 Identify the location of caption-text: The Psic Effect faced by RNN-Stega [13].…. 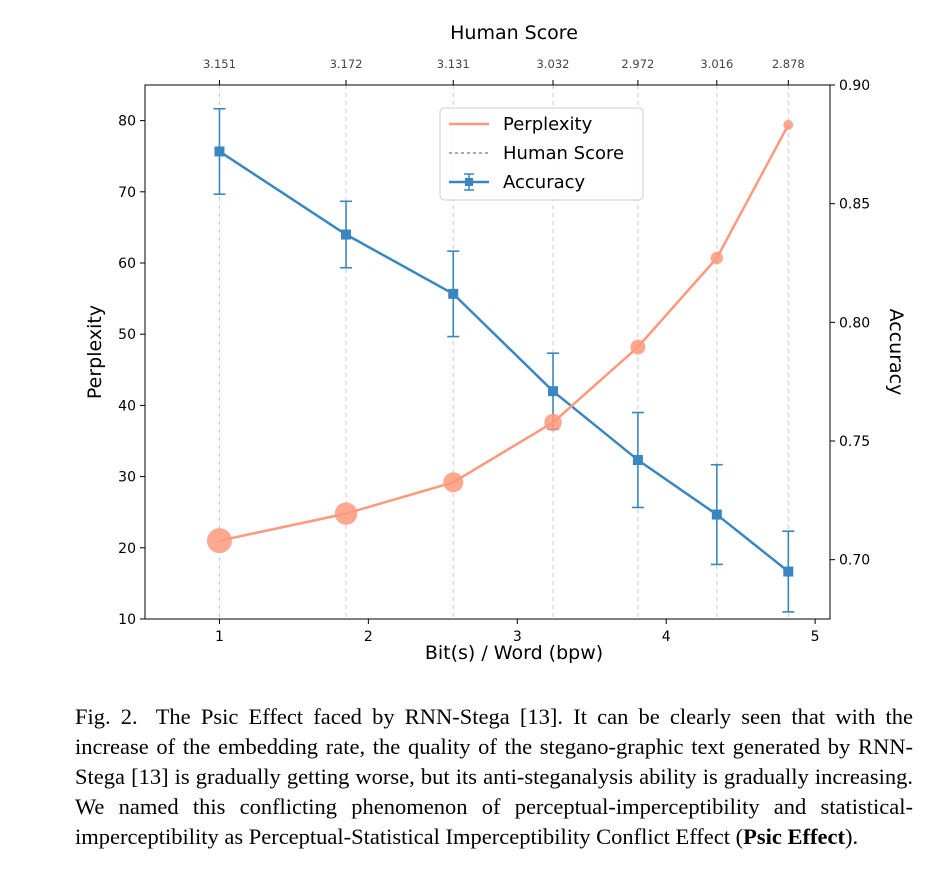
(494, 776).